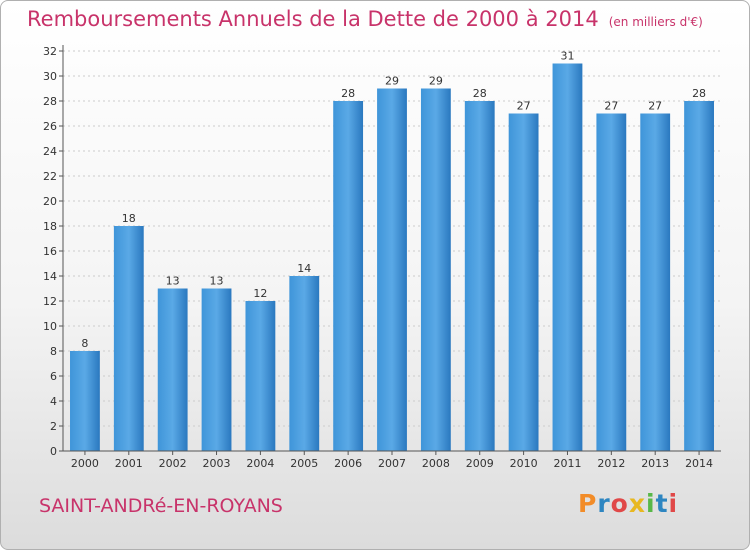  What do you see at coordinates (567, 463) in the screenshot?
I see `x-tick-label: 2011` at bounding box center [567, 463].